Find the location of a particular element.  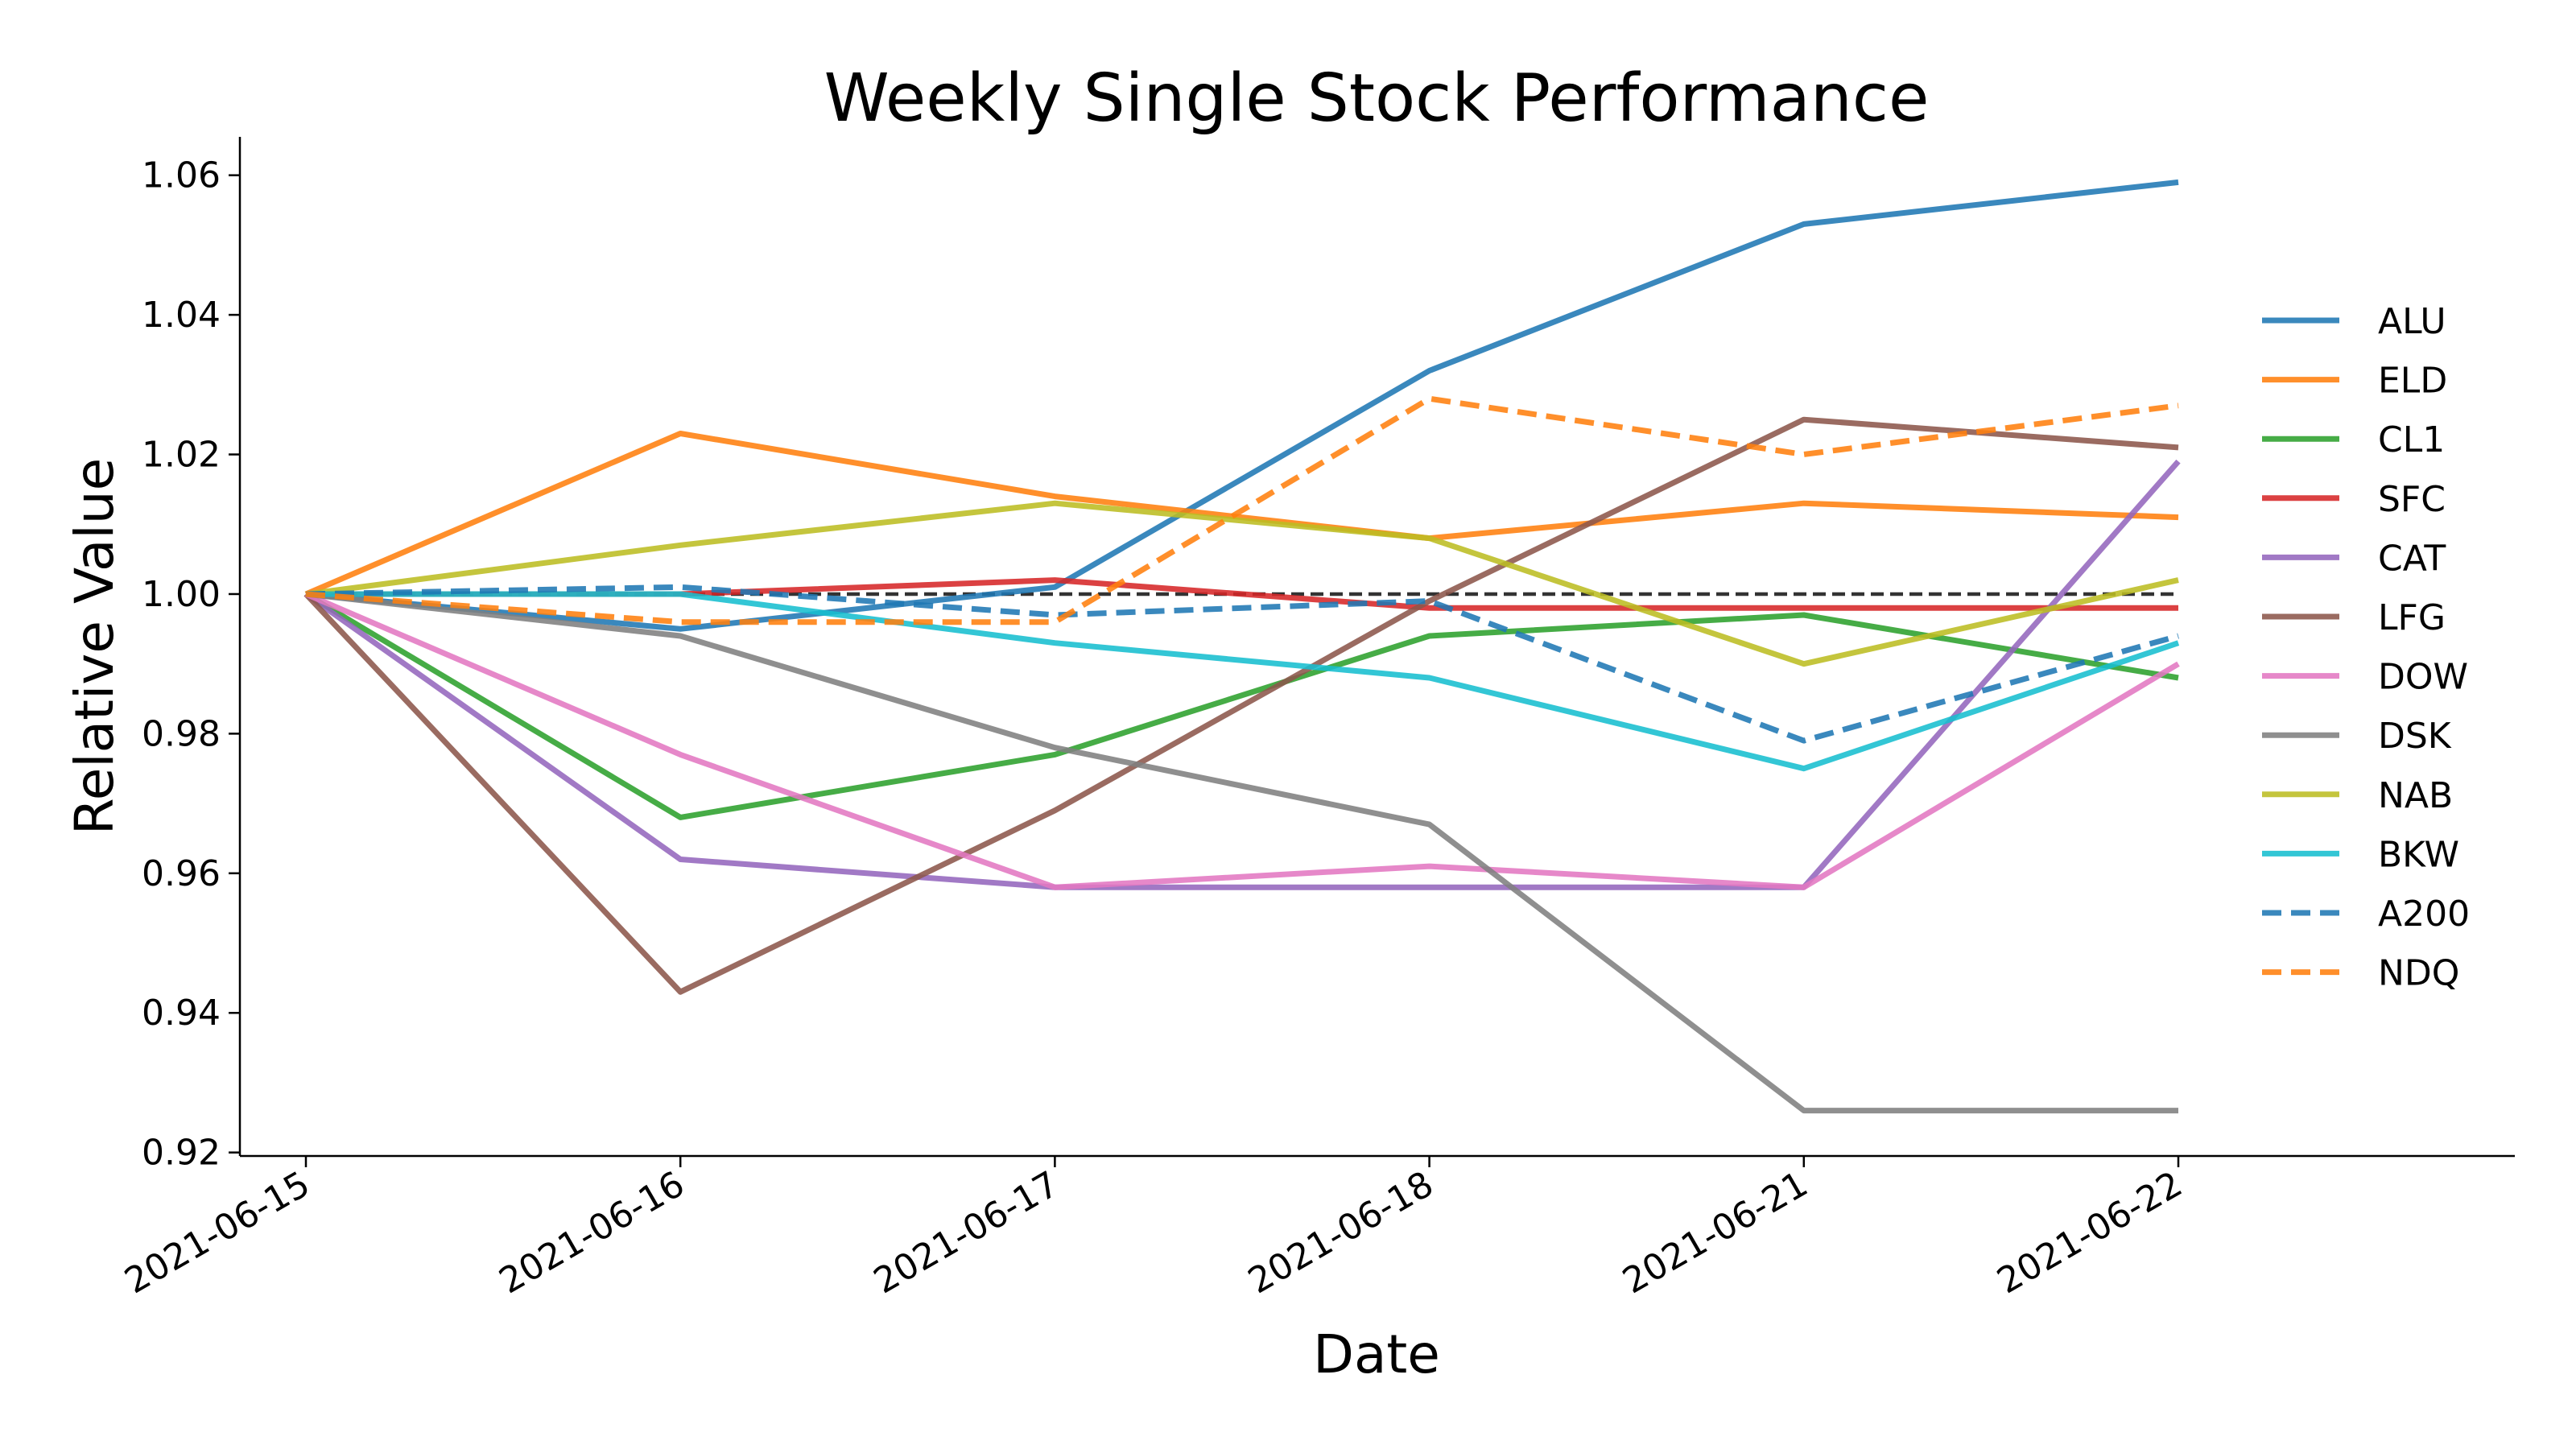

y-tick-label: 0.92 is located at coordinates (181, 1153).